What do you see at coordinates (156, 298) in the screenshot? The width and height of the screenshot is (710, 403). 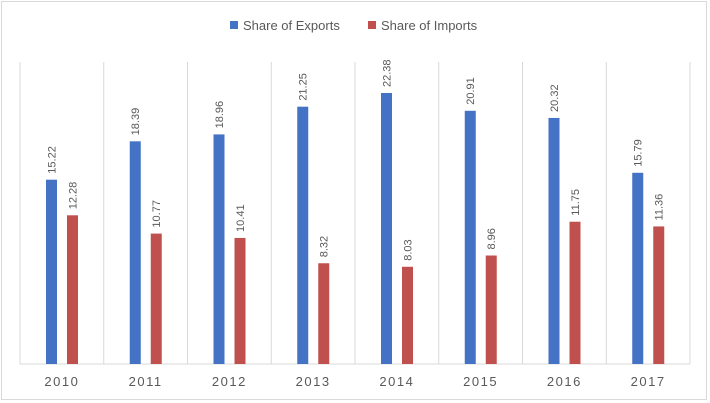 I see `bar-imports-2011` at bounding box center [156, 298].